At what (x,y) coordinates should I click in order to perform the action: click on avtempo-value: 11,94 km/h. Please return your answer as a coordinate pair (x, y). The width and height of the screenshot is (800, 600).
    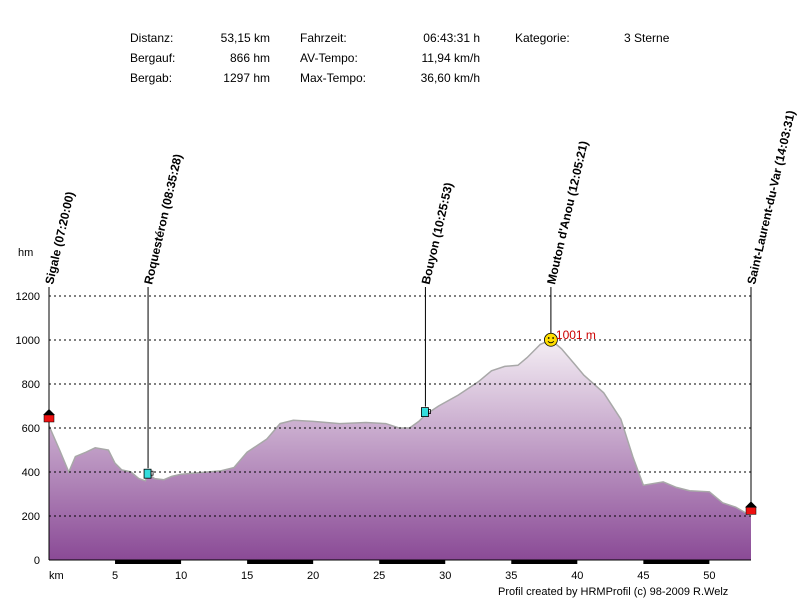
    Looking at the image, I should click on (450, 58).